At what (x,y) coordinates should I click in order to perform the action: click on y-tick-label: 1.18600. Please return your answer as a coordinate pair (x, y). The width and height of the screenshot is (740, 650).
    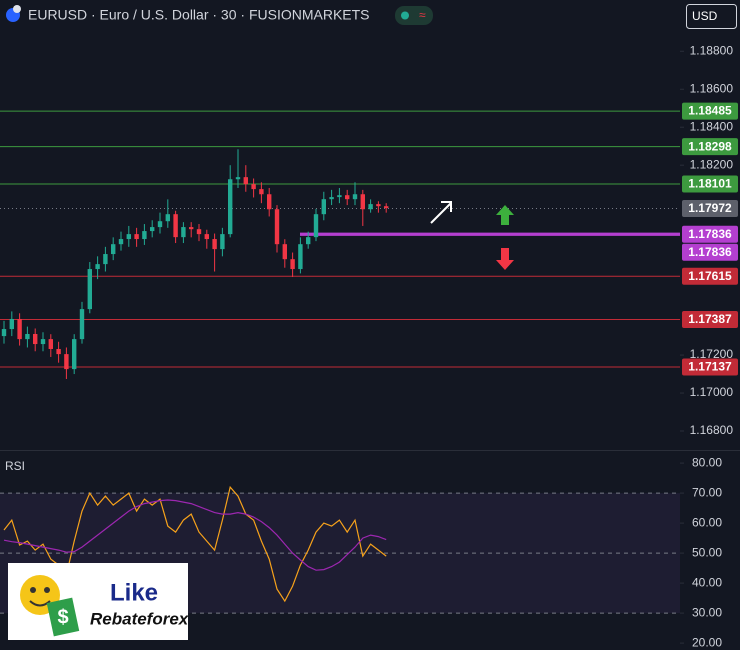
    Looking at the image, I should click on (712, 88).